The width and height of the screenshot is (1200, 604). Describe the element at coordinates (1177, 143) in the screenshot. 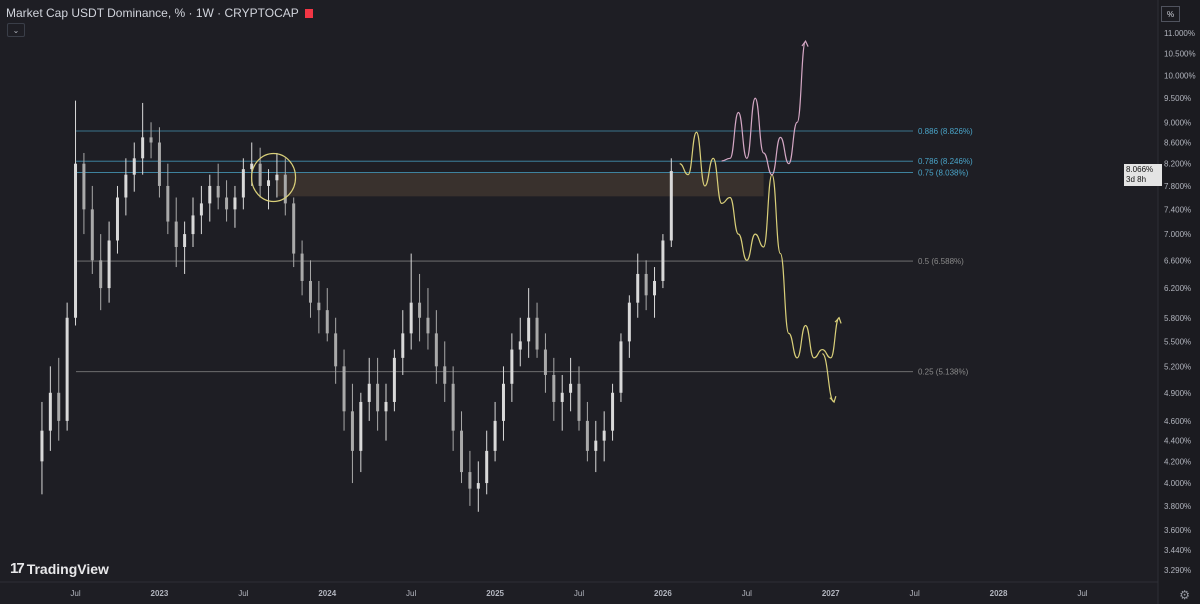

I see `y-tick-label: 8.600%` at that location.